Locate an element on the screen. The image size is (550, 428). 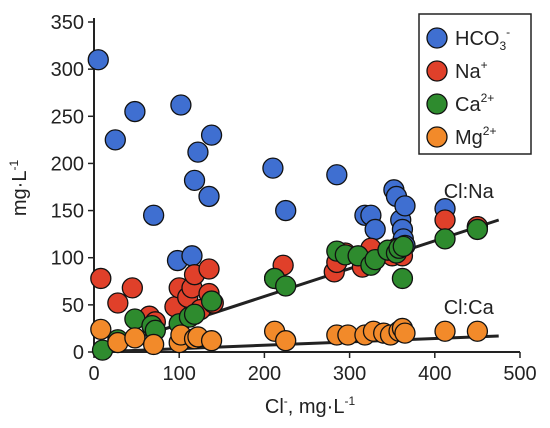
x-tick-label: 500 is located at coordinates (519, 374).